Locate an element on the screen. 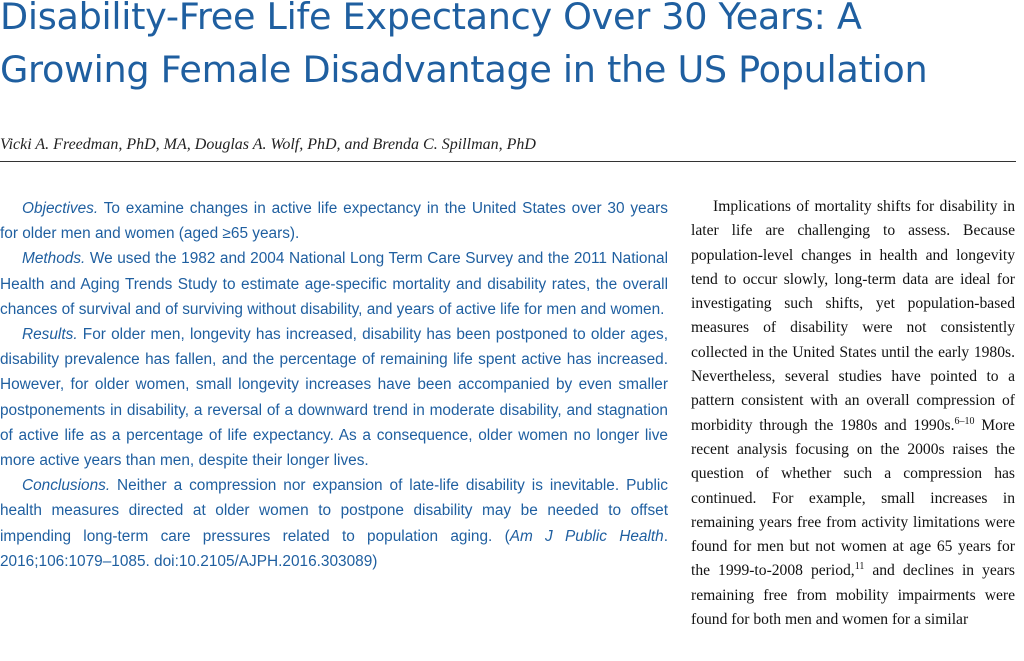  results-heading: Results. is located at coordinates (50, 335).